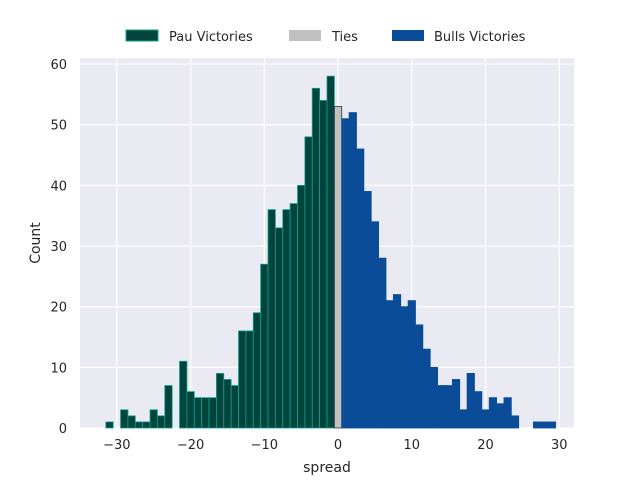 Image resolution: width=640 pixels, height=480 pixels. Describe the element at coordinates (190, 445) in the screenshot. I see `x-tick-label: −20` at that location.